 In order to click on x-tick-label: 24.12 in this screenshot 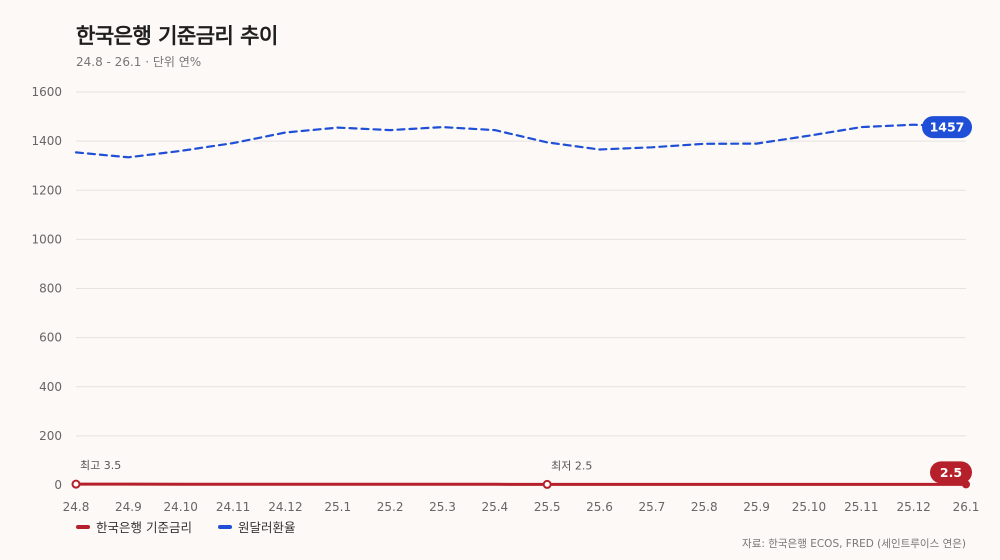, I will do `click(285, 507)`.